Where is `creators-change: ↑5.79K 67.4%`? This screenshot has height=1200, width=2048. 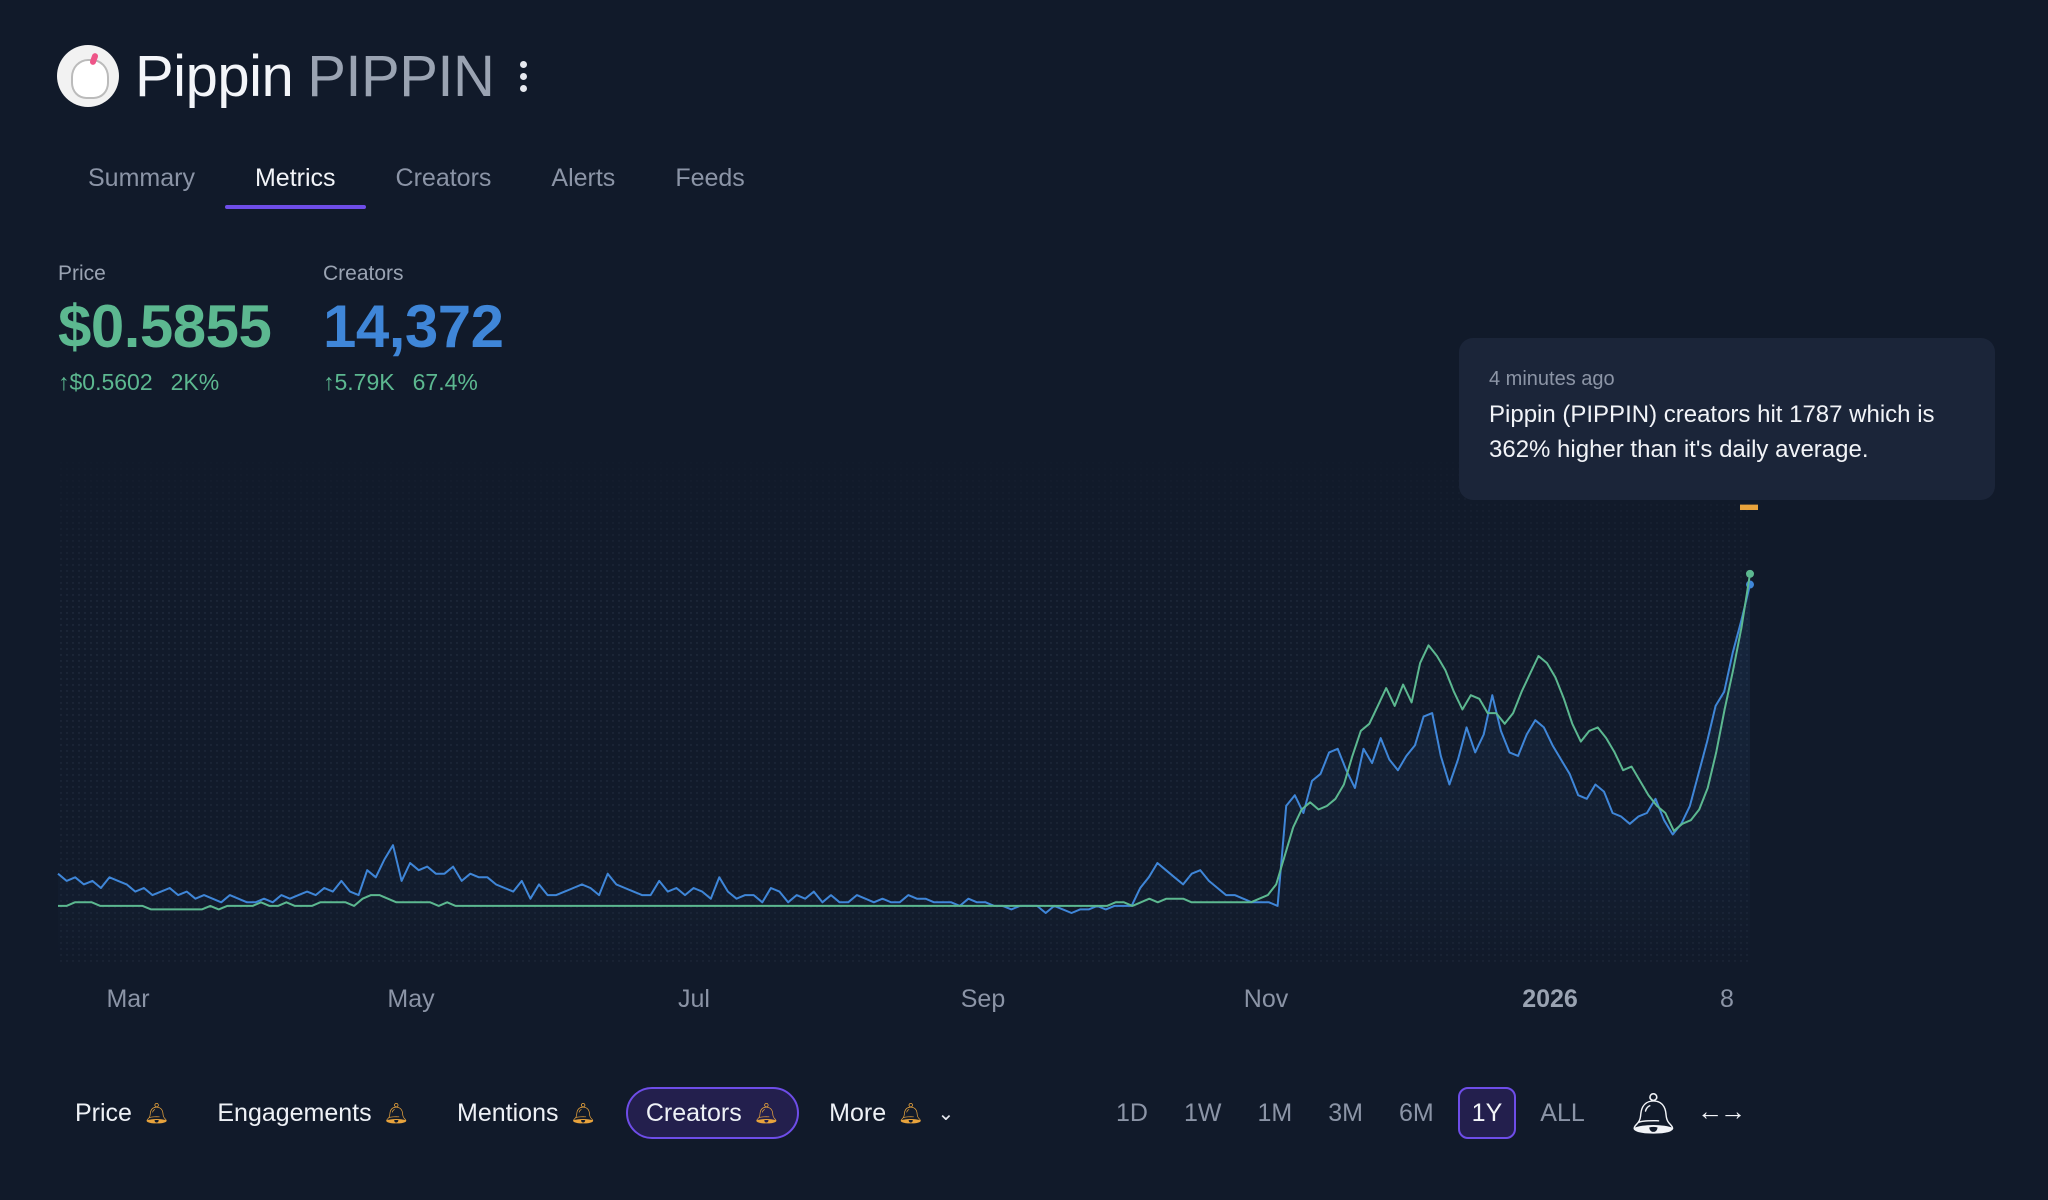
creators-change: ↑5.79K 67.4% is located at coordinates (413, 382).